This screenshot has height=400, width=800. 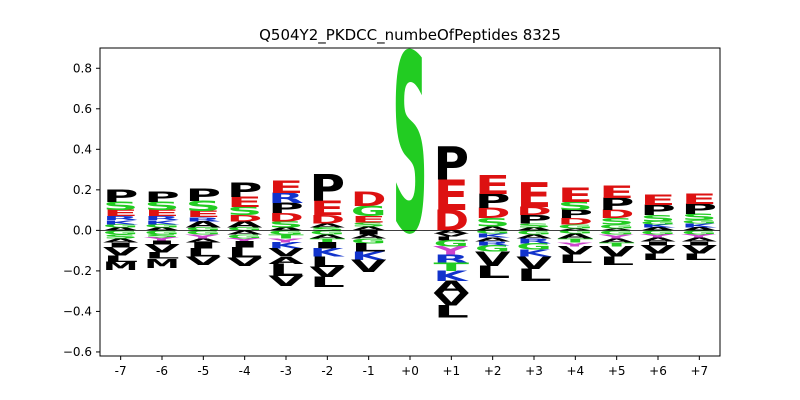 I want to click on logo-letter-+4-E: E, so click(x=576, y=195).